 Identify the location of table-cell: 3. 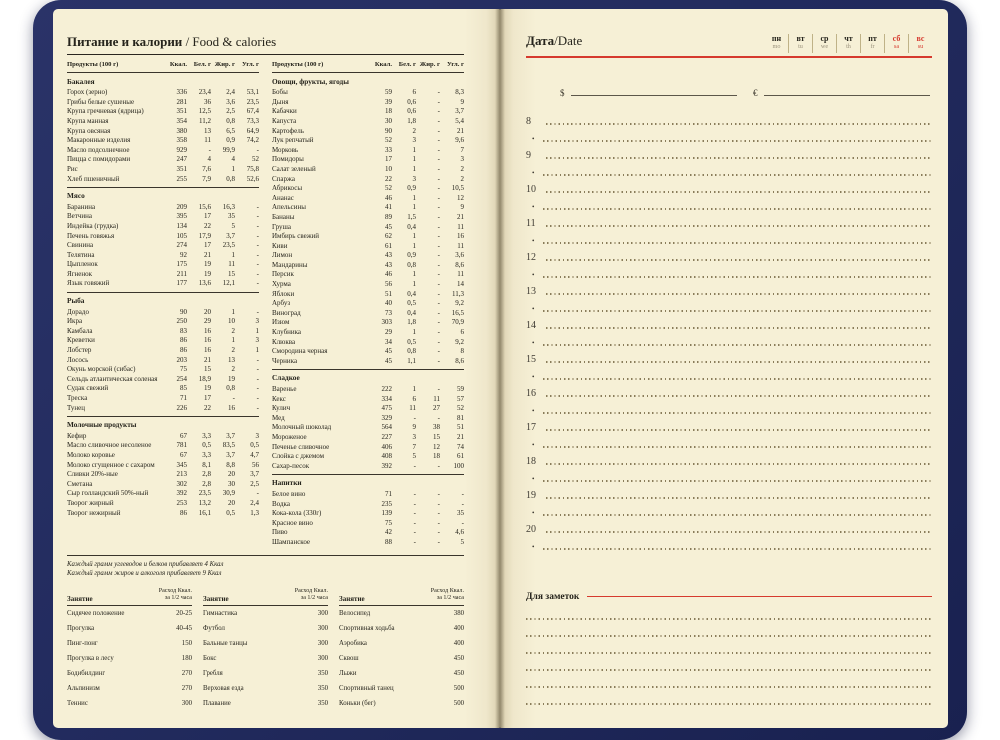
(414, 140).